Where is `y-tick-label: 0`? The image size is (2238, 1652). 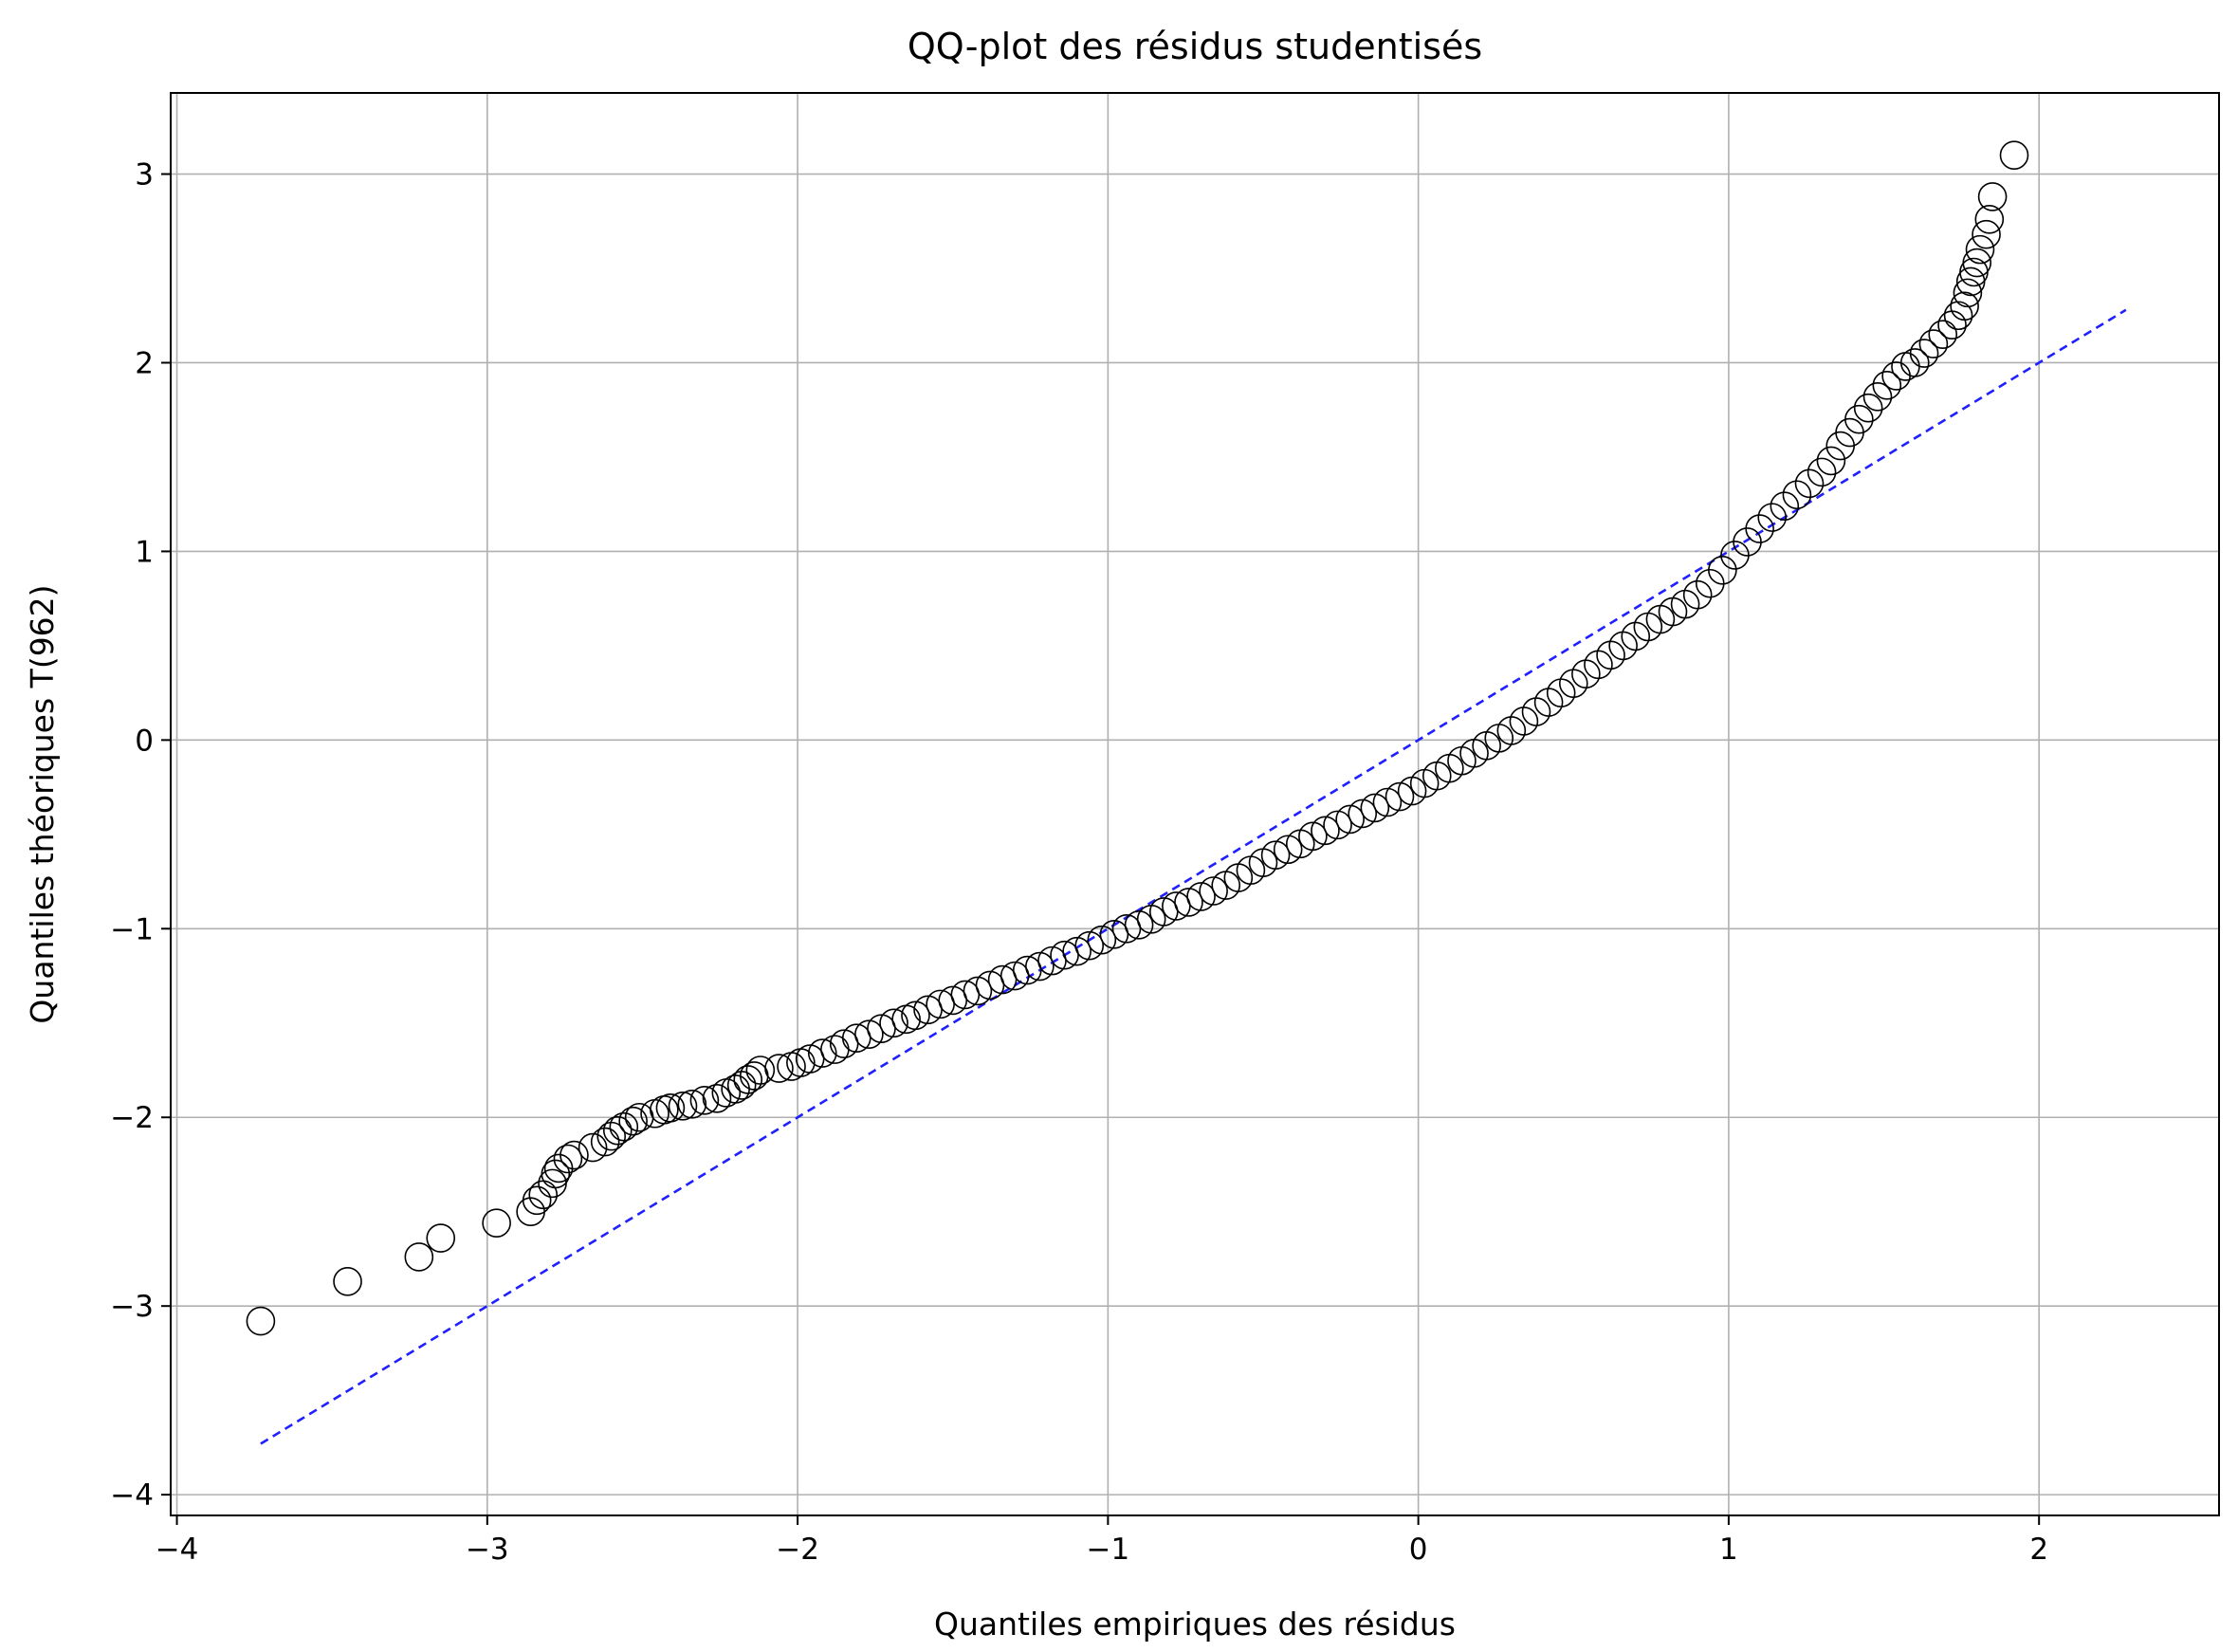 y-tick-label: 0 is located at coordinates (144, 741).